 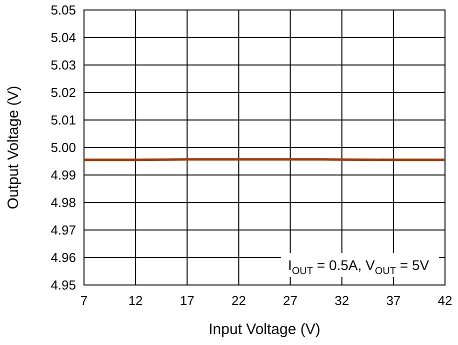 What do you see at coordinates (238, 300) in the screenshot?
I see `x-tick-label: 22` at bounding box center [238, 300].